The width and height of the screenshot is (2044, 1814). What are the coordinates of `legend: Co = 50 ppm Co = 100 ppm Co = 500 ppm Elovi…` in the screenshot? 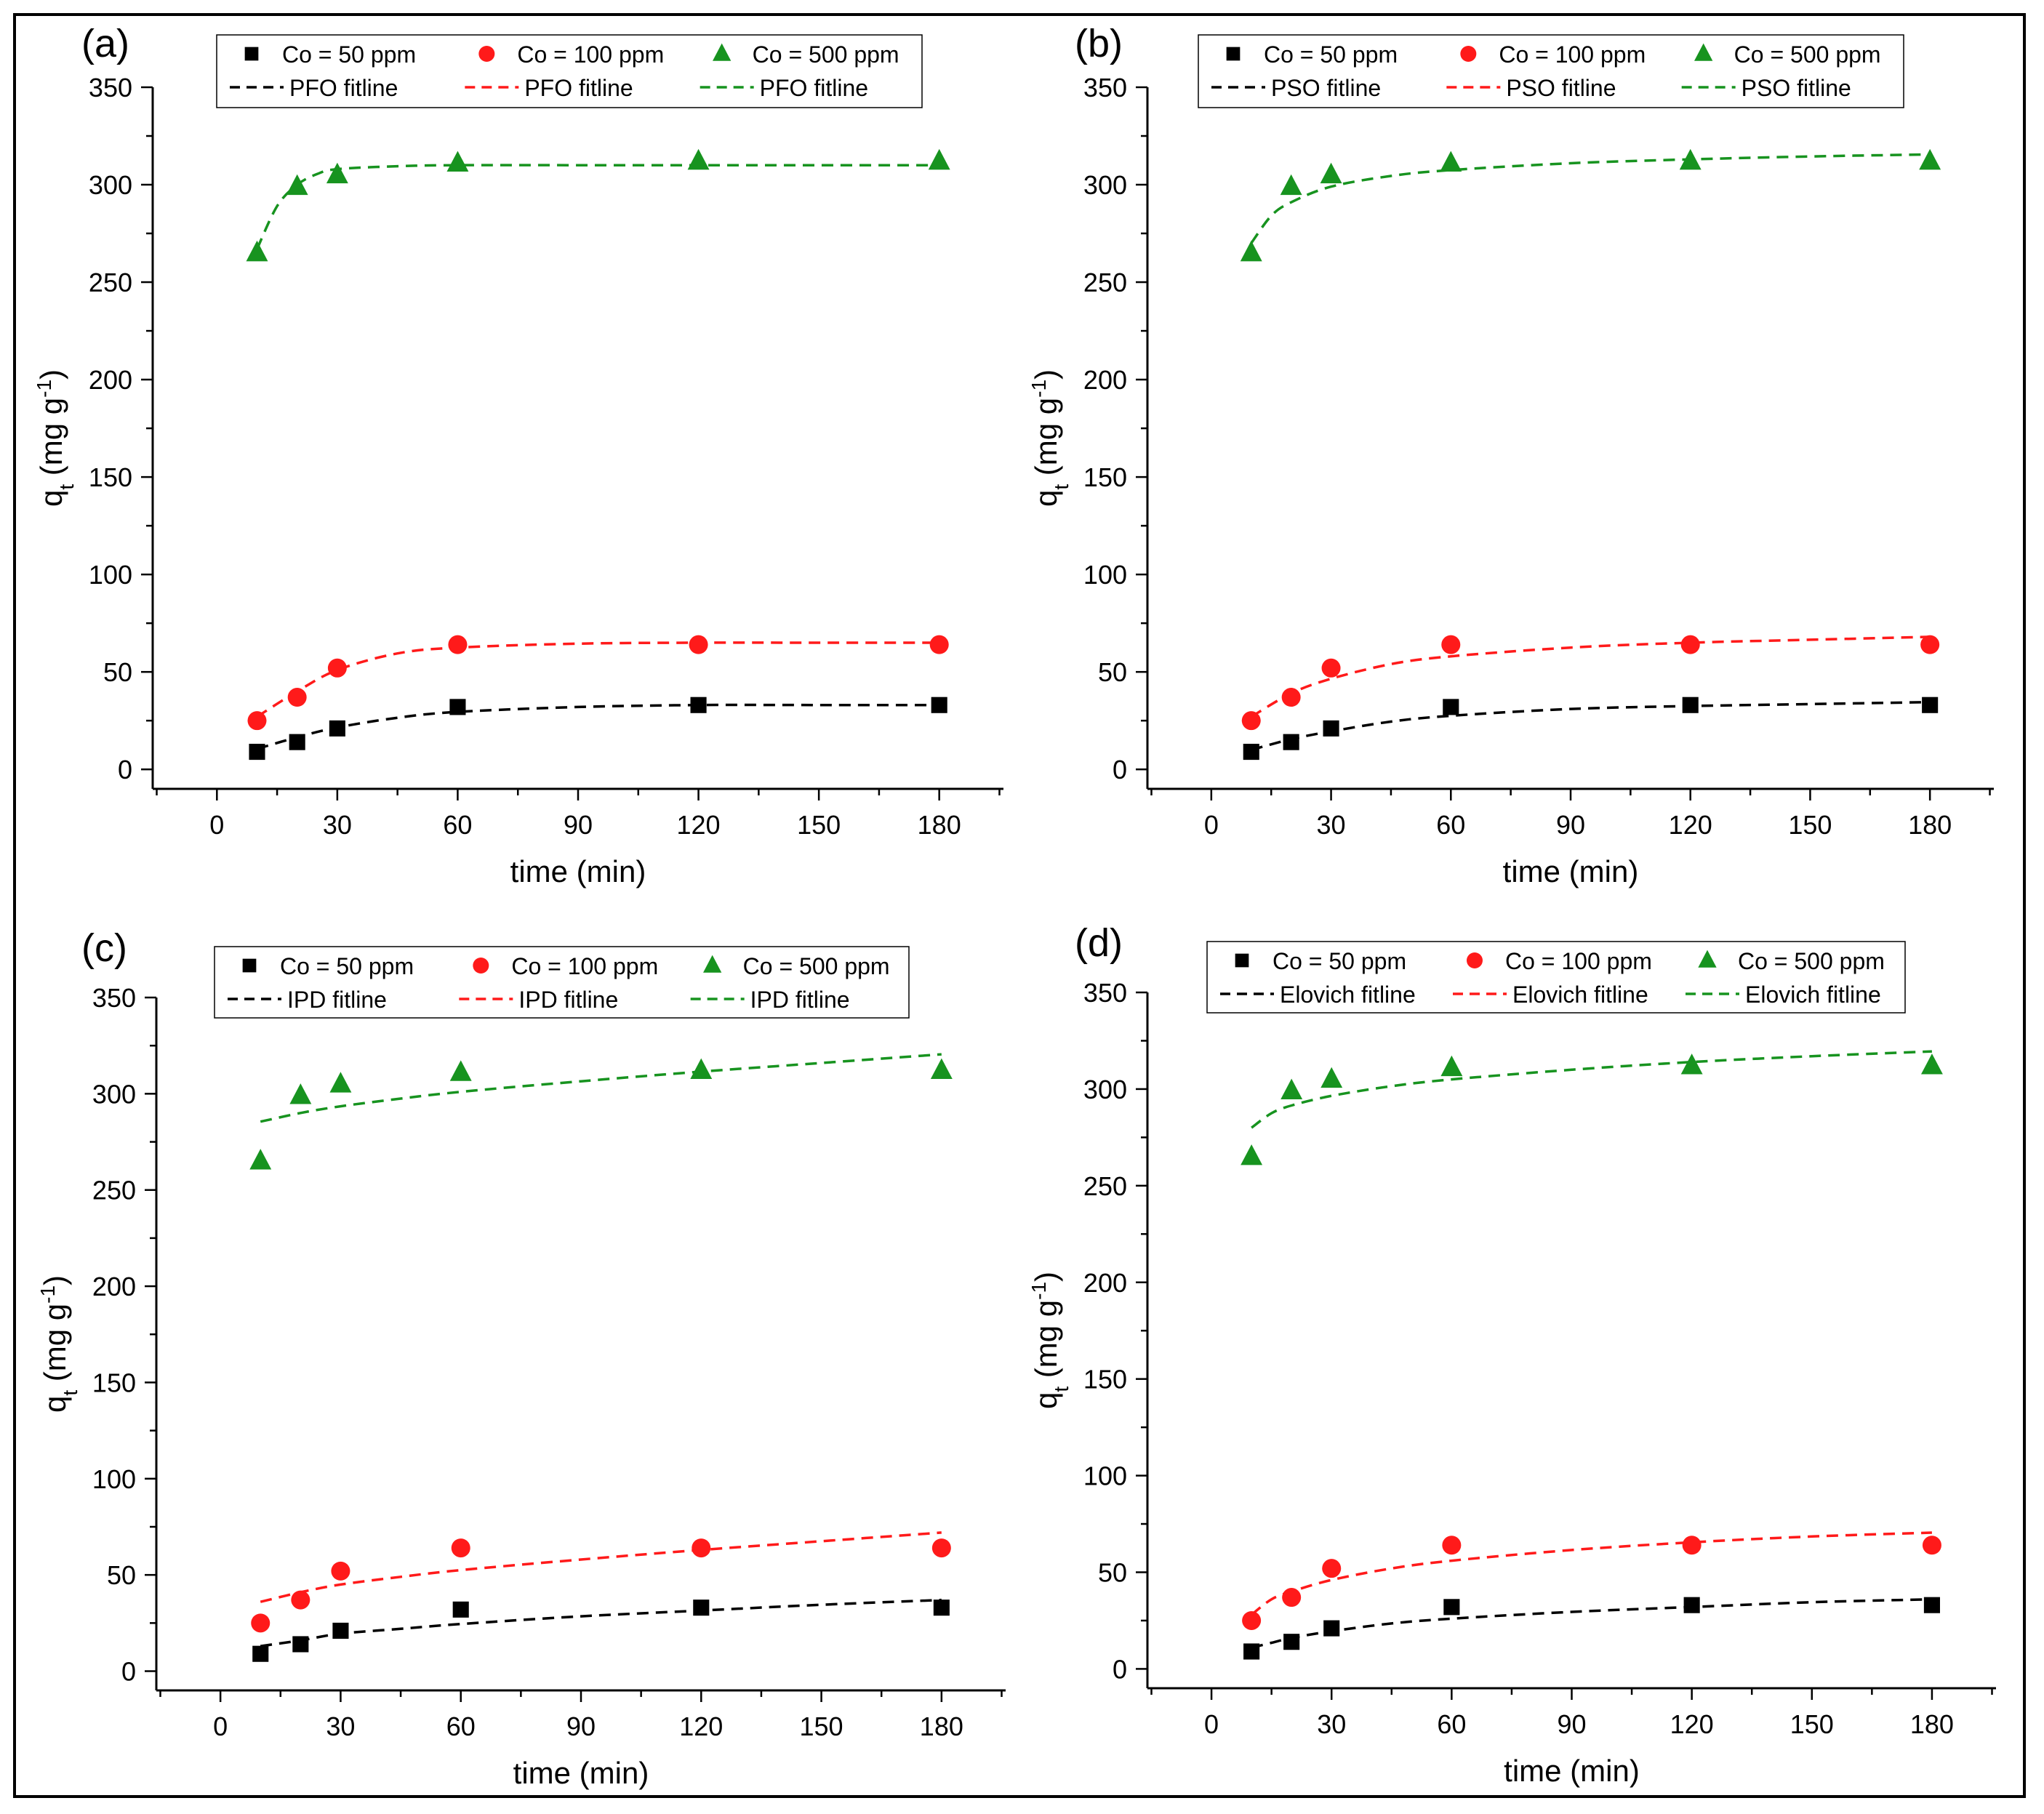 It's located at (1556, 977).